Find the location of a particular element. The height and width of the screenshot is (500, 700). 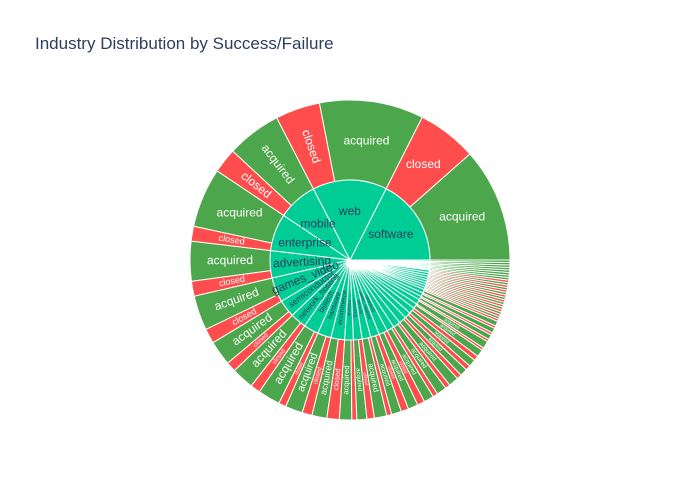

industry-ring is located at coordinates (350, 260).